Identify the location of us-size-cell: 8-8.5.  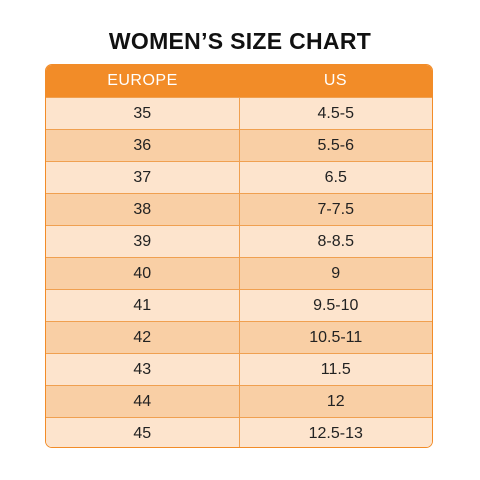
(336, 241).